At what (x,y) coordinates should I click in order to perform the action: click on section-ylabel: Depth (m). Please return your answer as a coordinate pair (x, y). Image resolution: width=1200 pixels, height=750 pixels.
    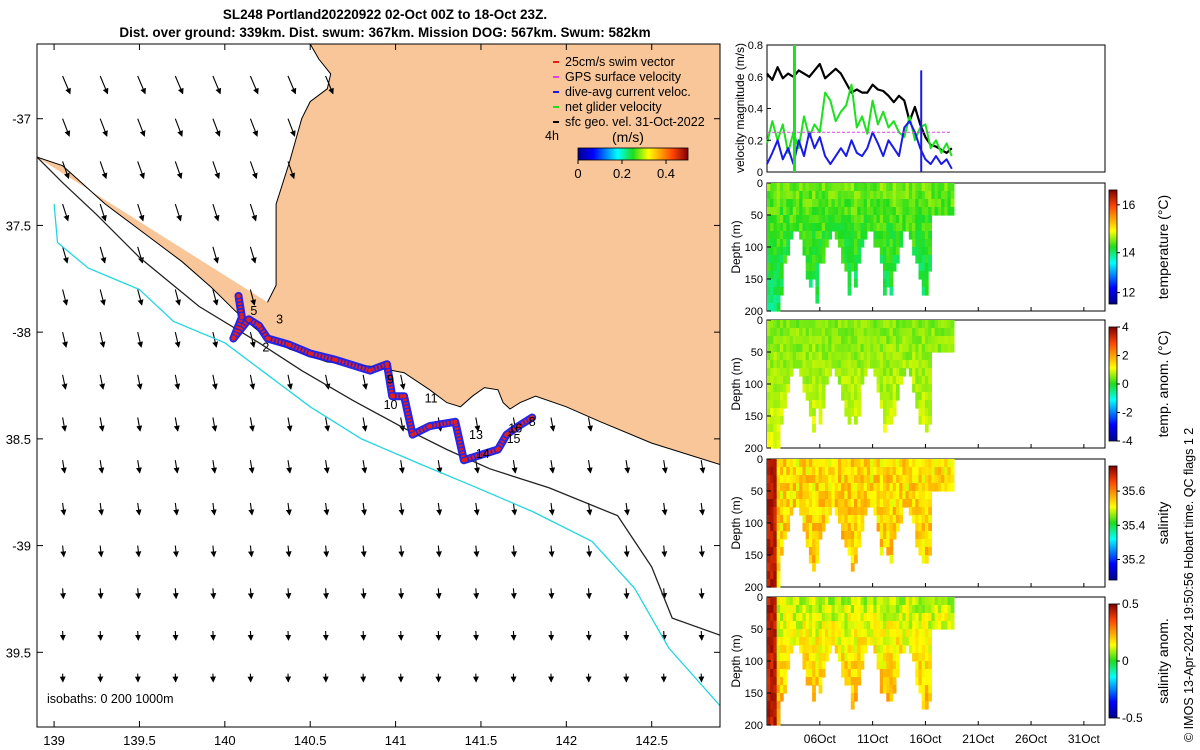
    Looking at the image, I should click on (736, 522).